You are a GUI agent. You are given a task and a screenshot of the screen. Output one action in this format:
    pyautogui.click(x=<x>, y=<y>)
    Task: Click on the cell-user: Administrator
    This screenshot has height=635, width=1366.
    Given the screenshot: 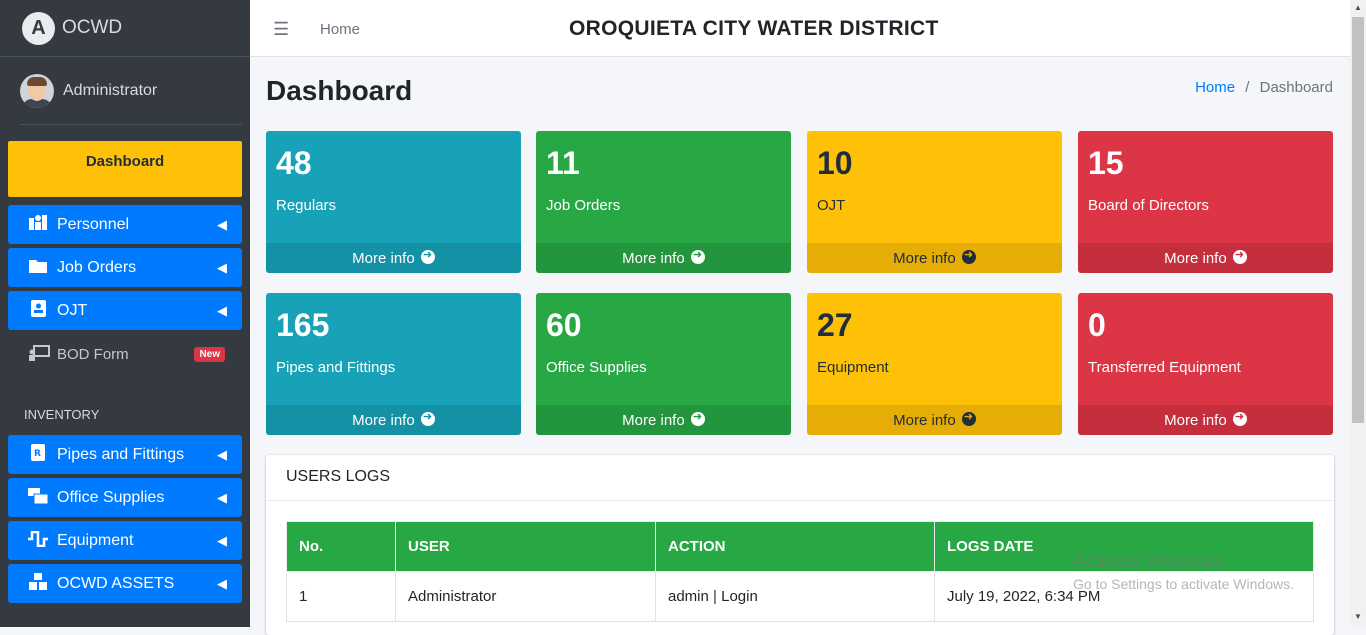 What is the action you would take?
    pyautogui.click(x=525, y=596)
    